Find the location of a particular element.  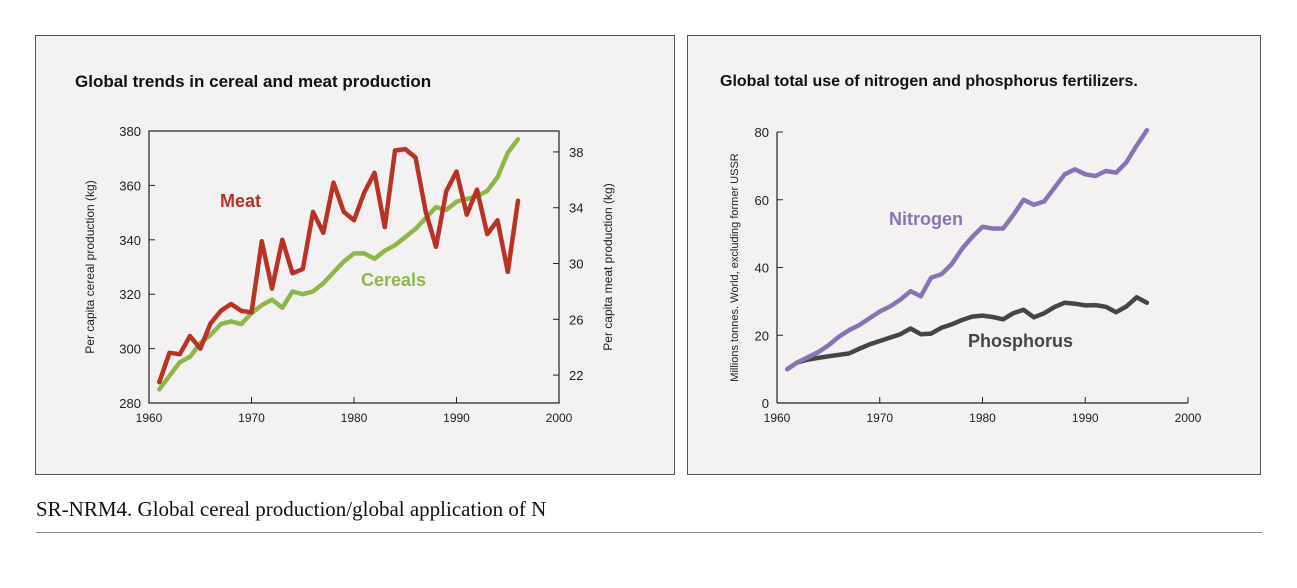

y-tick-label: 360 is located at coordinates (130, 185).